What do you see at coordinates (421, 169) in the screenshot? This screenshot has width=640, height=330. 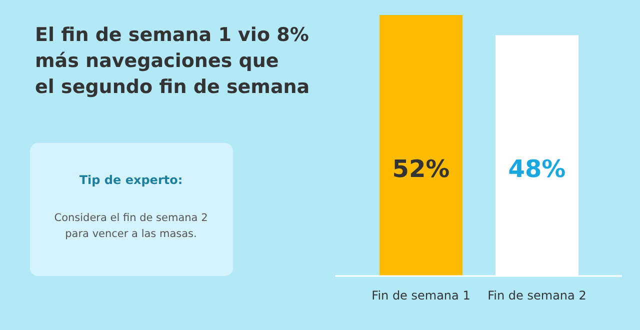 I see `data-label: 52%` at bounding box center [421, 169].